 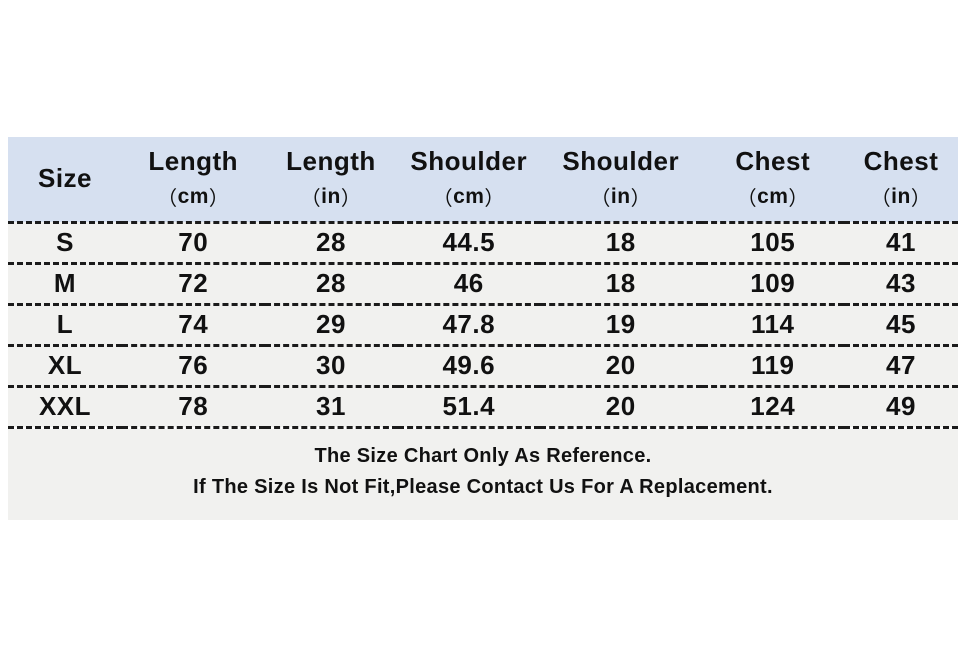 I want to click on table-row-xl: XL 76 30 49.6 20 119 47, so click(x=483, y=365).